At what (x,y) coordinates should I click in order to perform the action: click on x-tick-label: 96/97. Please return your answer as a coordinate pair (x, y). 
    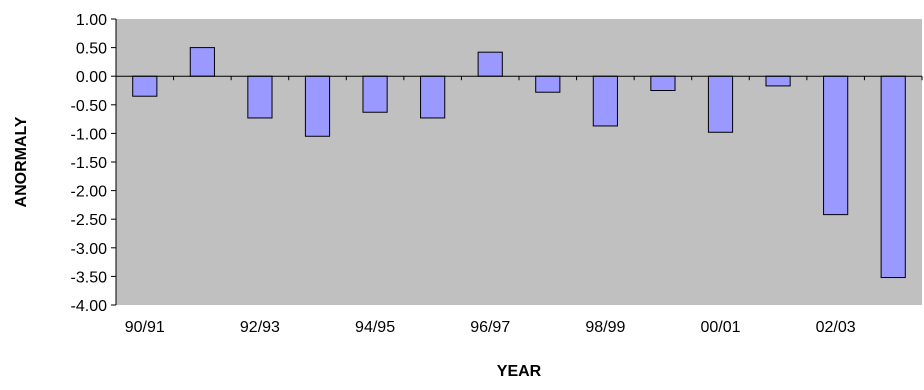
    Looking at the image, I should click on (490, 327).